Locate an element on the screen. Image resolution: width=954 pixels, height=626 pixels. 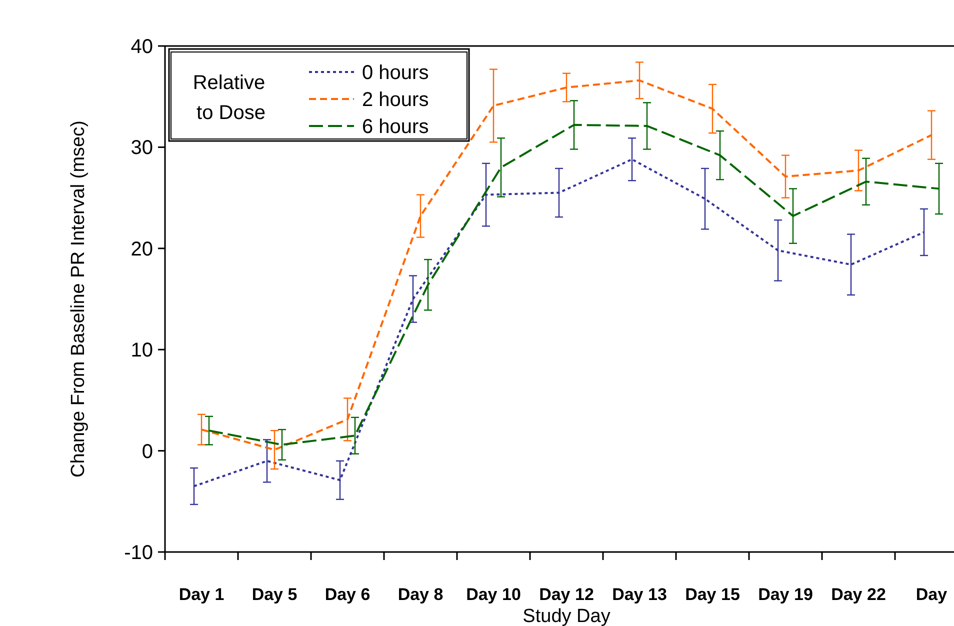
y-tick-label: 10 is located at coordinates (141, 351).